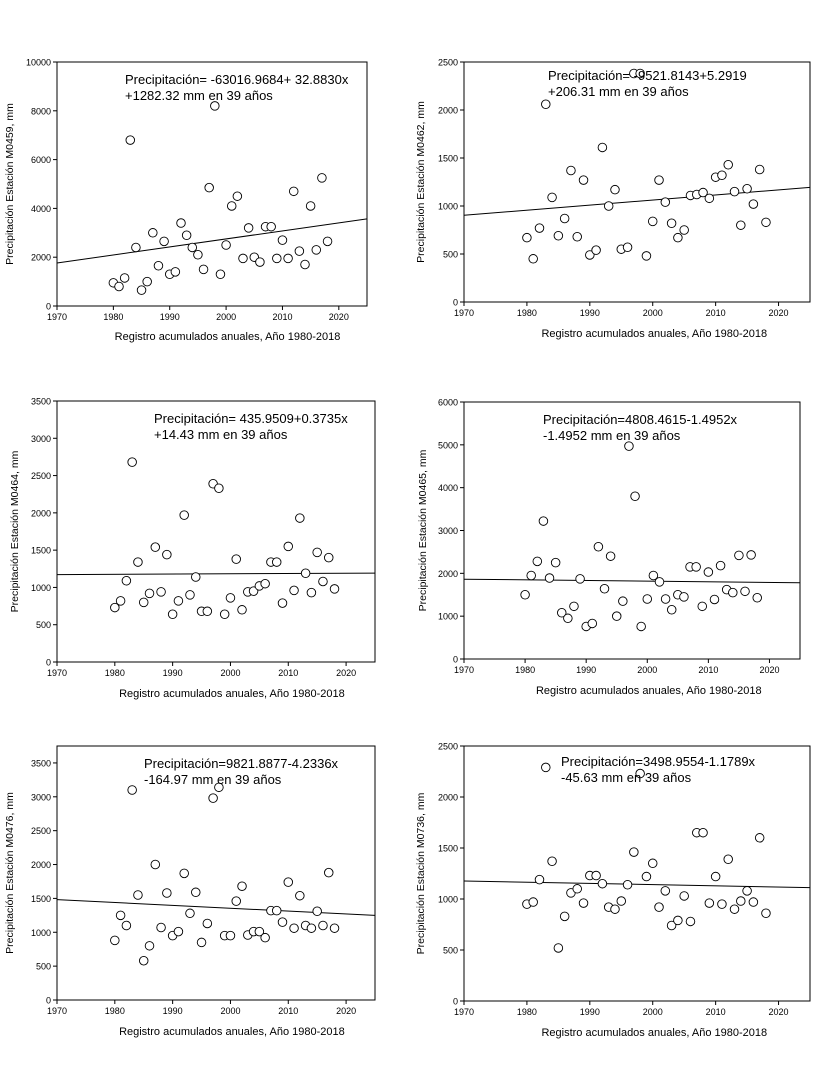 The image size is (818, 1084). What do you see at coordinates (38, 63) in the screenshot?
I see `y-tick-label: 10000` at bounding box center [38, 63].